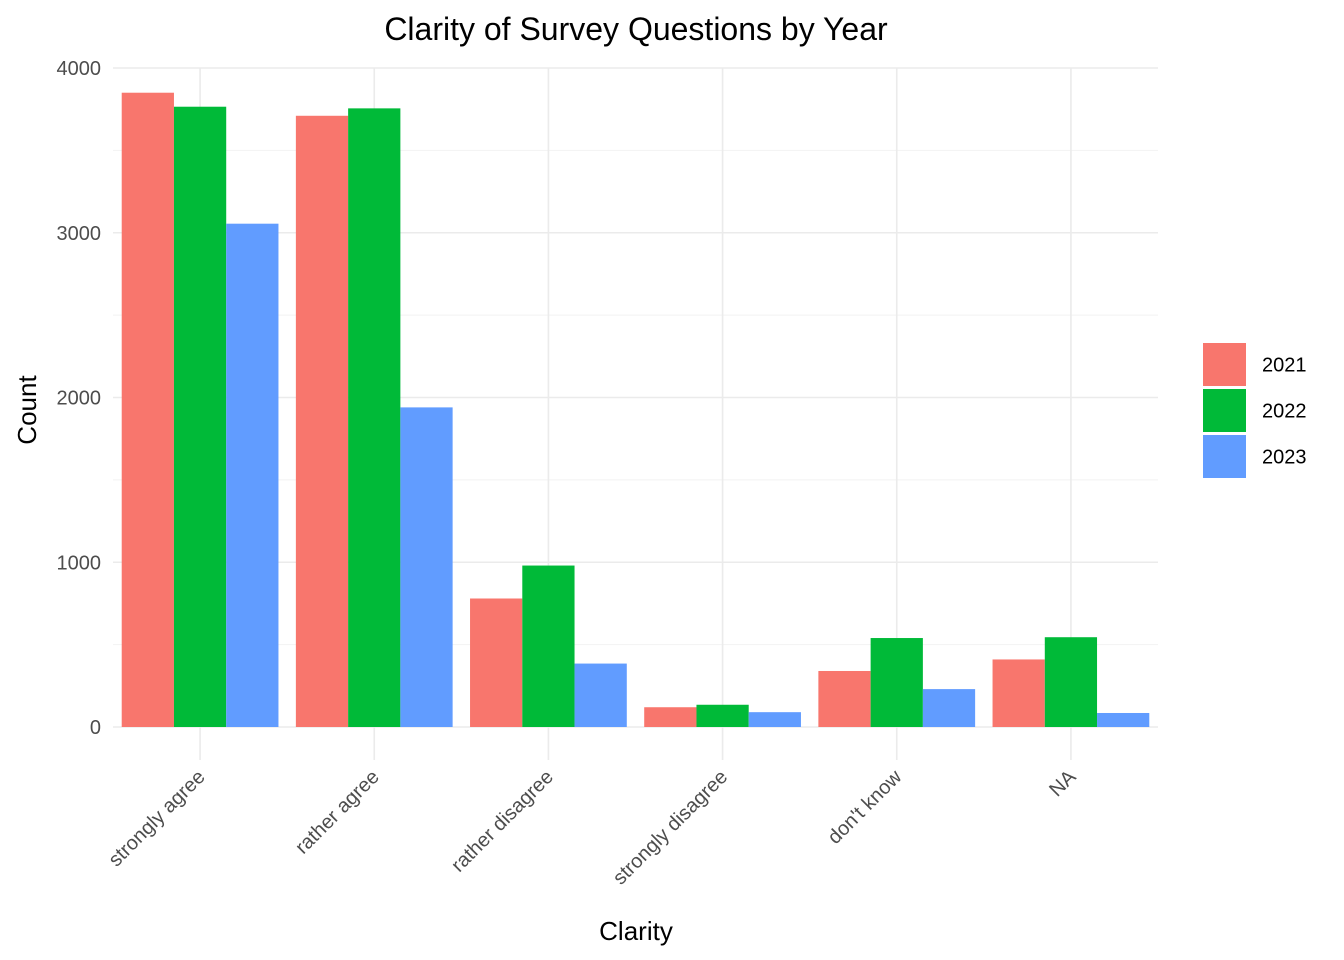 The height and width of the screenshot is (960, 1344). I want to click on chart-title: Clarity of Survey Questions by Year, so click(636, 29).